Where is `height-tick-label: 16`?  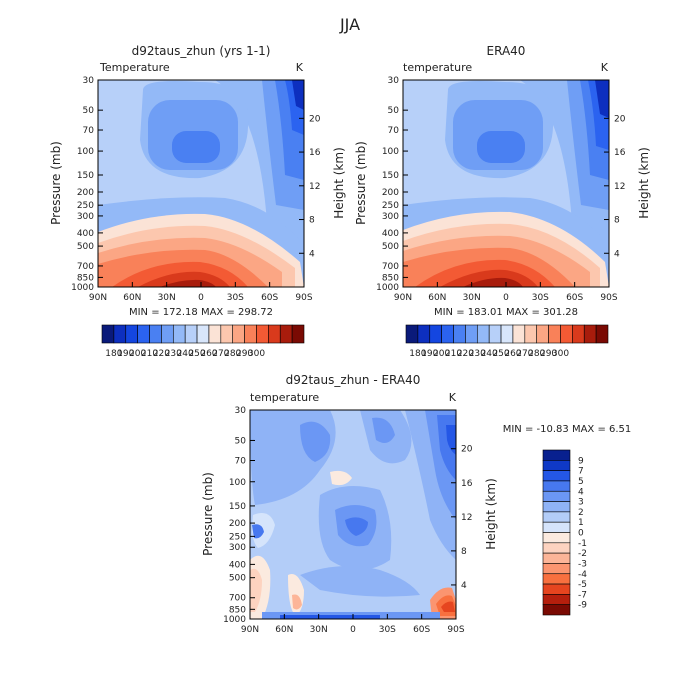
height-tick-label: 16 is located at coordinates (467, 484).